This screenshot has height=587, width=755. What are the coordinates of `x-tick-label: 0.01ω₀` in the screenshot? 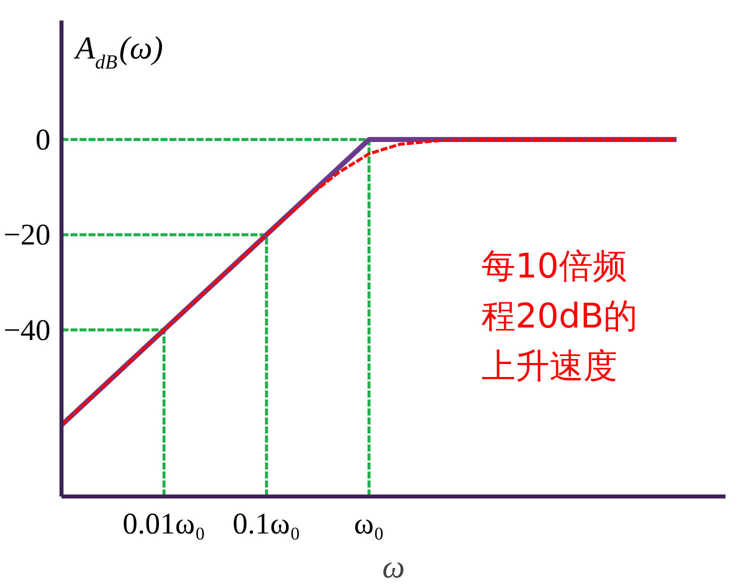 It's located at (164, 524).